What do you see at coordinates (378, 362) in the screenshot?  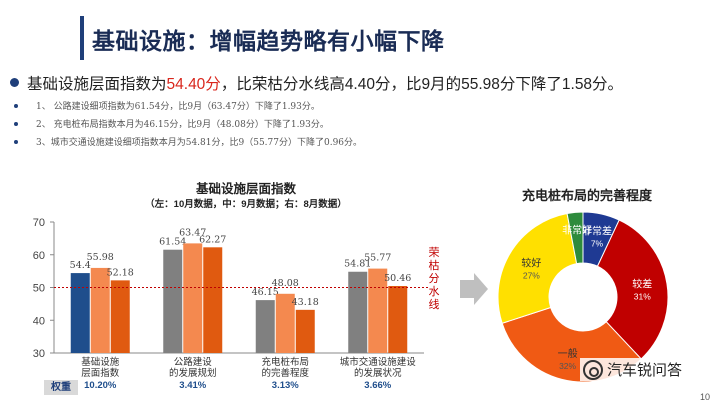 I see `category-label-line-1: 城市交通设施建设` at bounding box center [378, 362].